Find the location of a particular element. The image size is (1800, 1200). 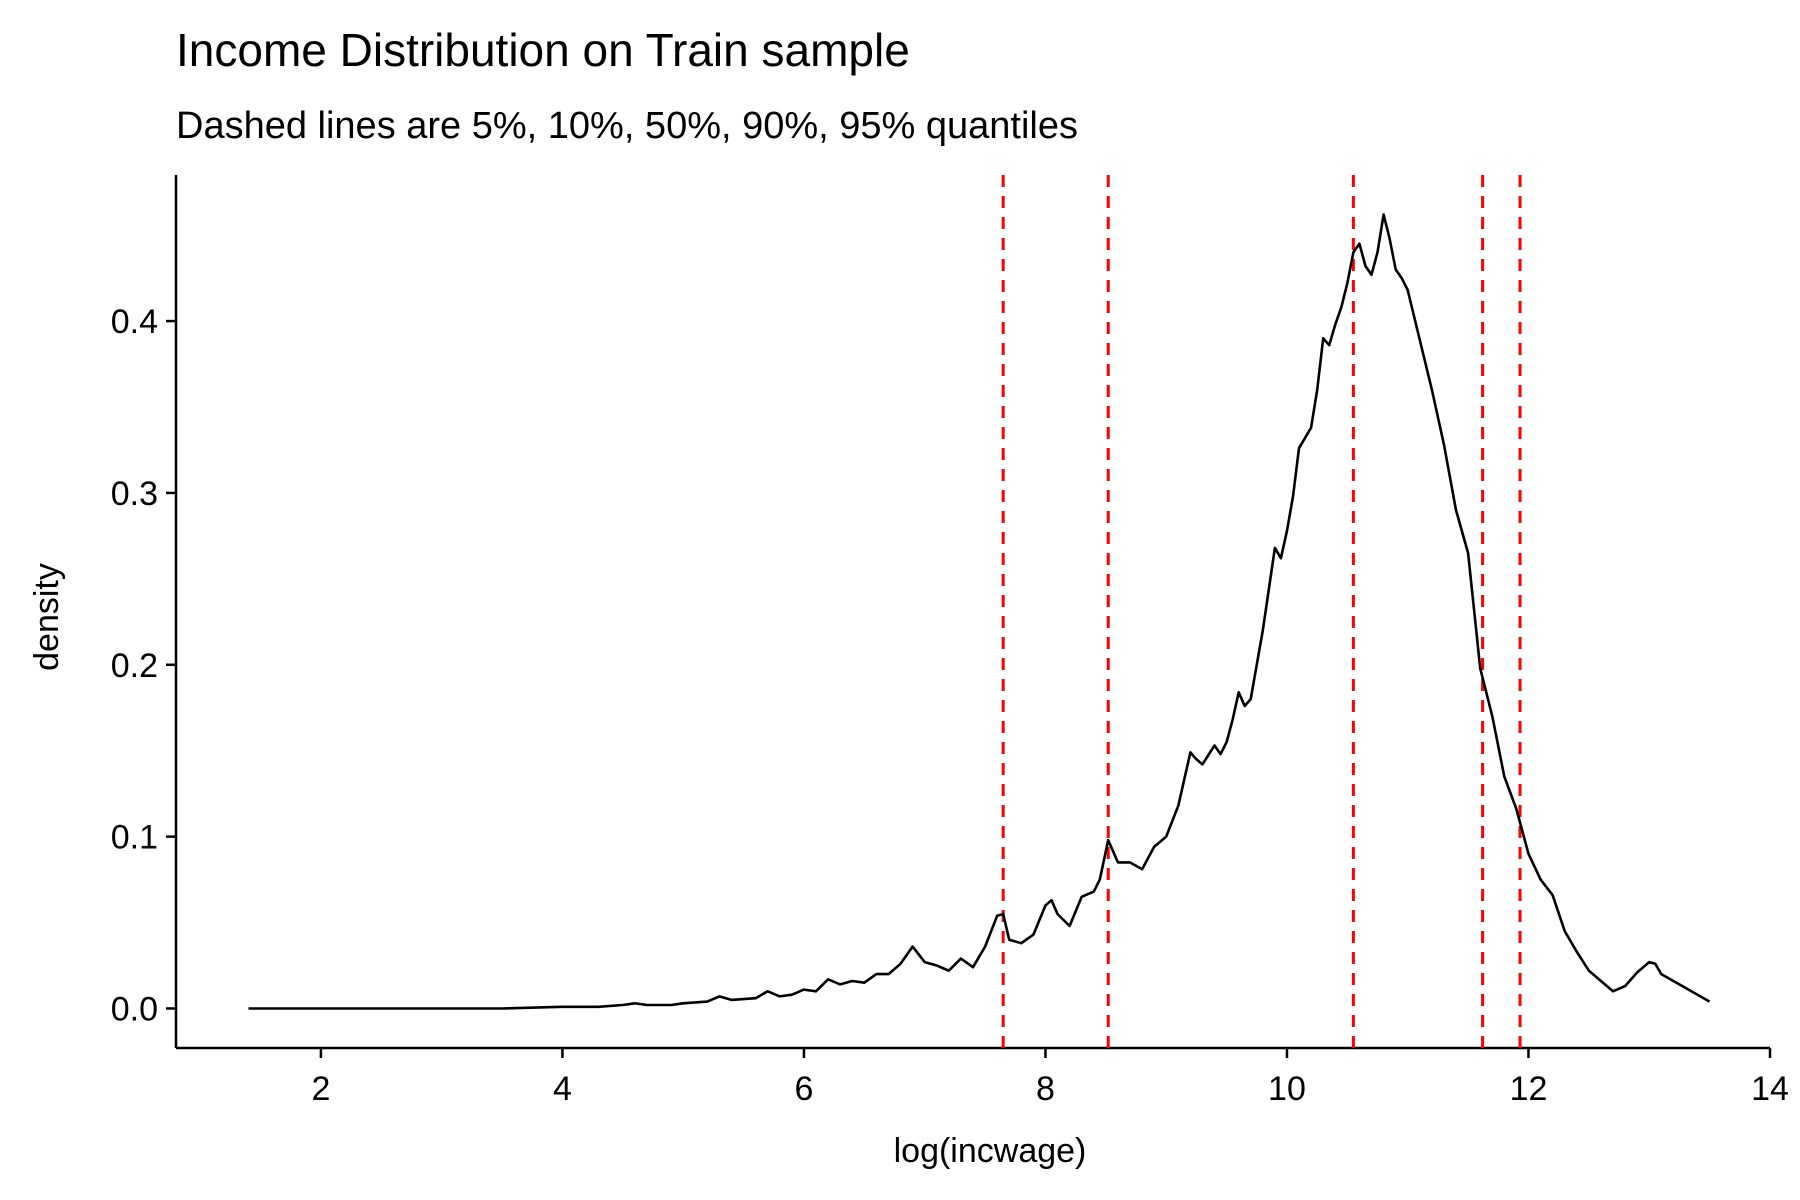

x-tick-label: 14 is located at coordinates (1770, 1089).